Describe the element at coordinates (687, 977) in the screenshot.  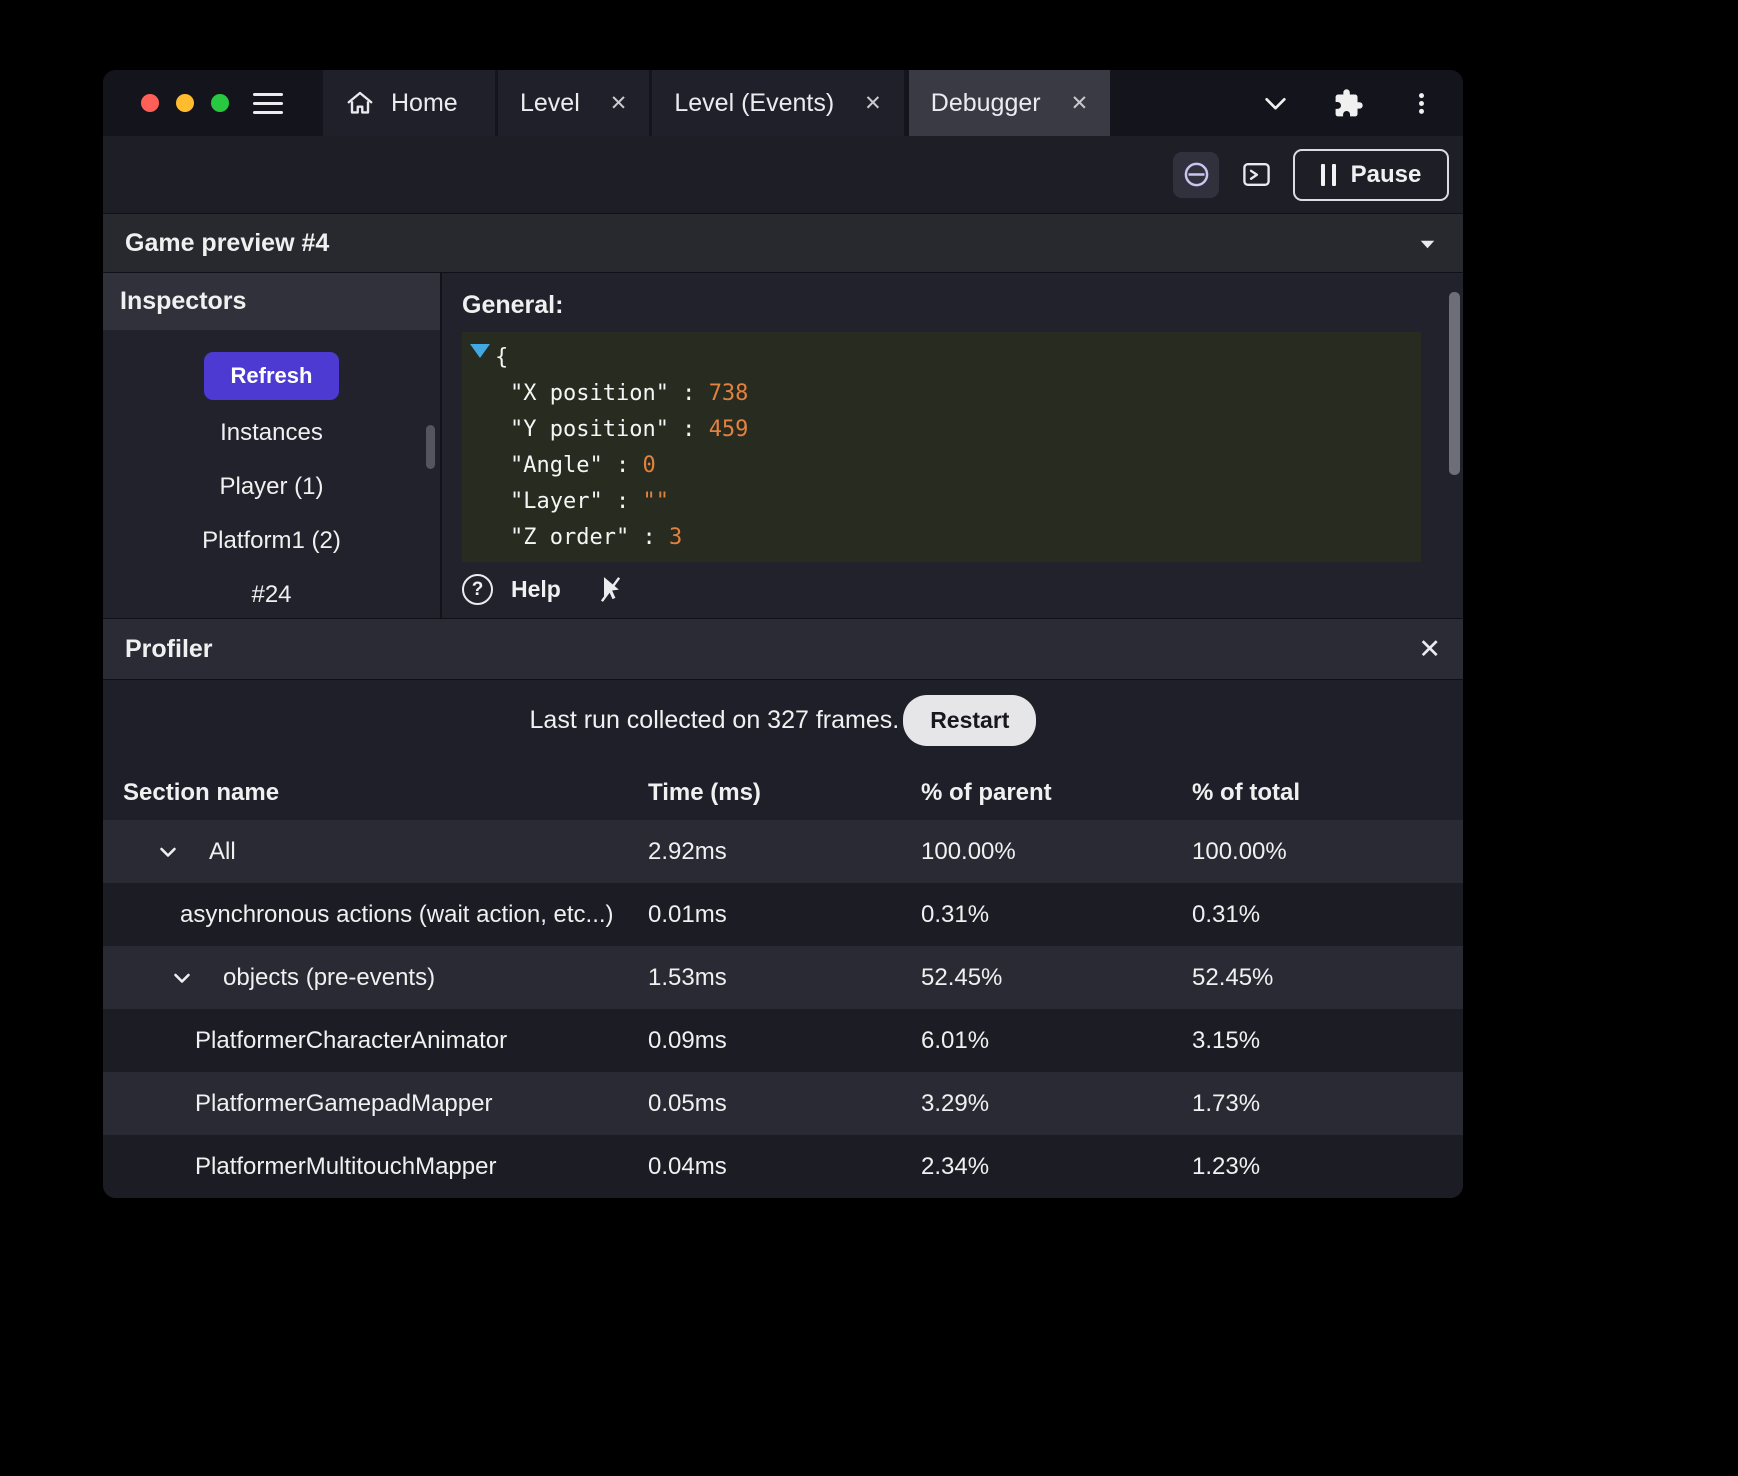
I see `time-cell: 1.53ms` at that location.